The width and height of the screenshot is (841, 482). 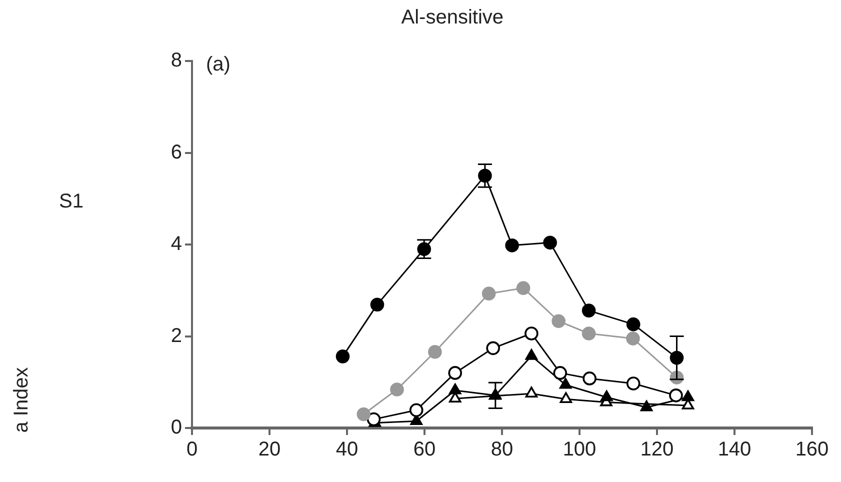 What do you see at coordinates (502, 449) in the screenshot?
I see `x-tick-label: 80` at bounding box center [502, 449].